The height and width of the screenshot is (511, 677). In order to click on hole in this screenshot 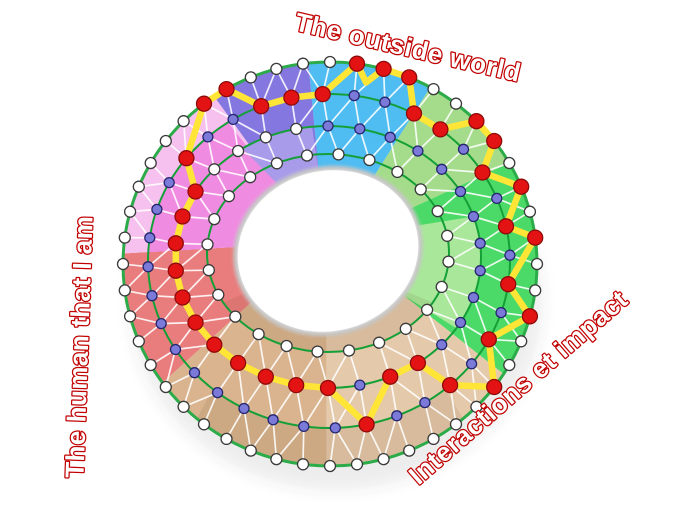, I will do `click(328, 251)`.